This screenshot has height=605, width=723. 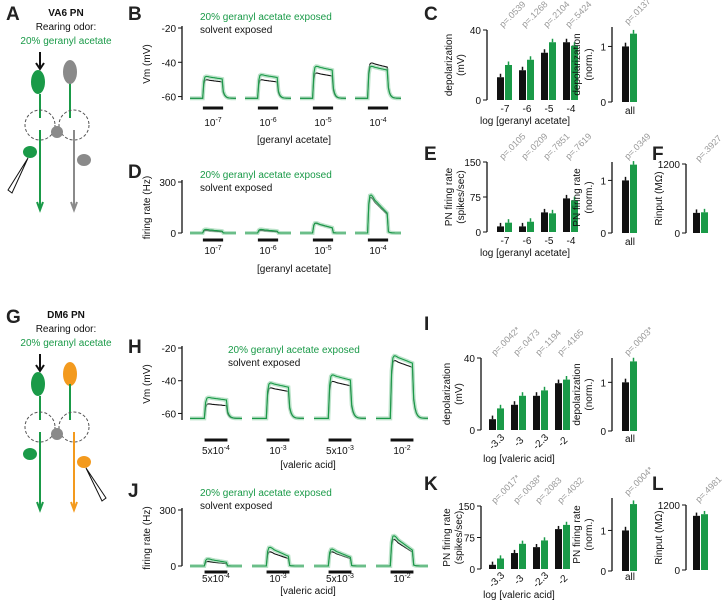 What do you see at coordinates (266, 17) in the screenshot?
I see `legend-exposed-b: 20% geranyl acetate exposed` at bounding box center [266, 17].